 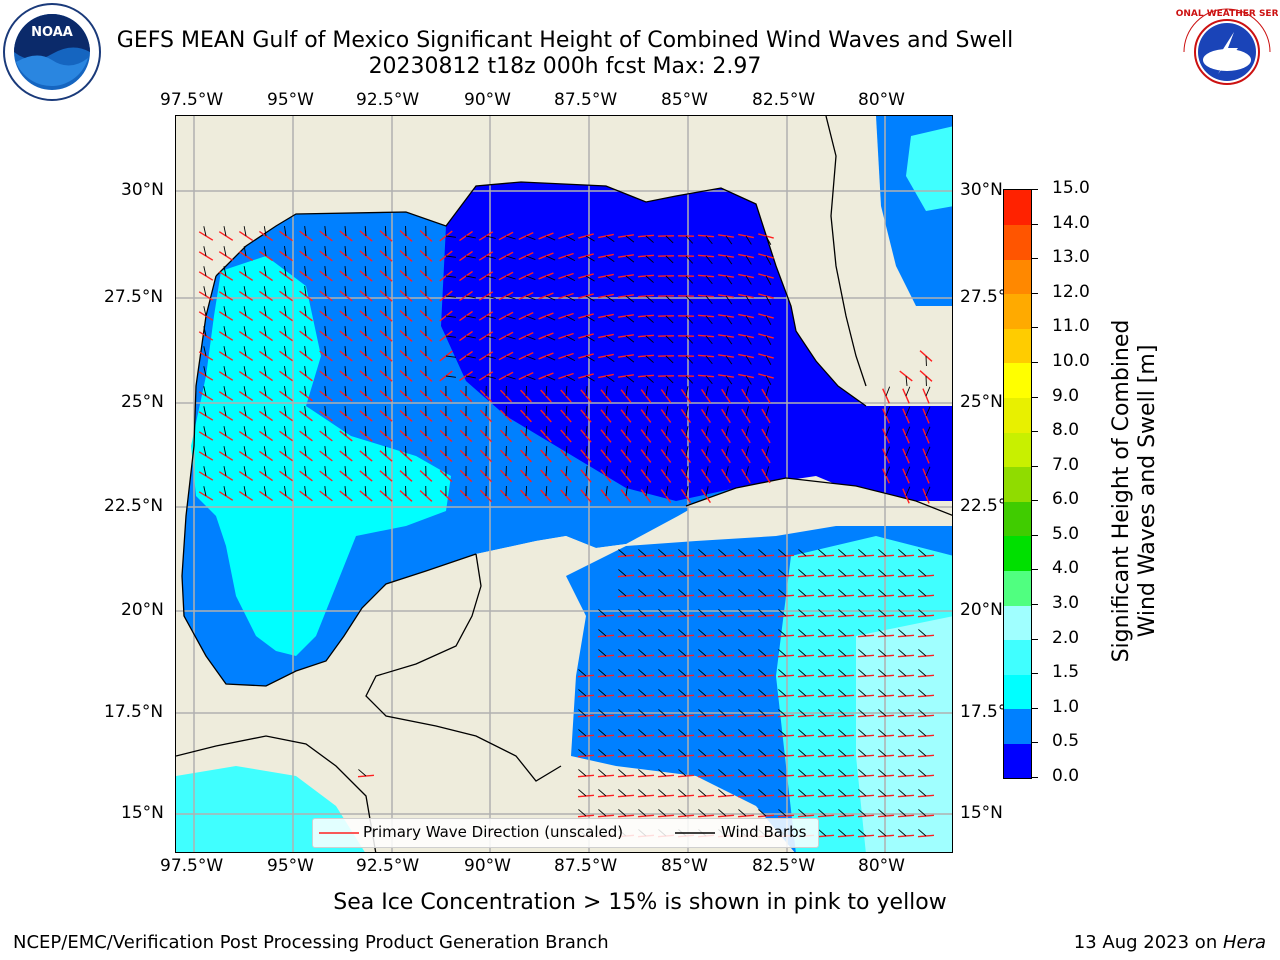 I want to click on left-lat-label: 15°N, so click(x=142, y=813).